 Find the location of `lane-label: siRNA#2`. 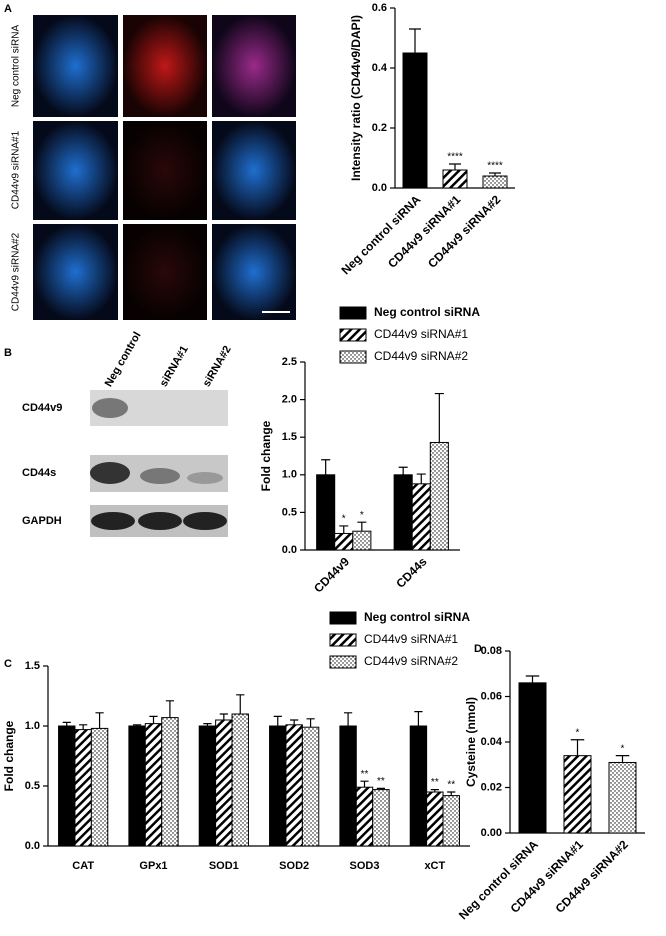

lane-label: siRNA#2 is located at coordinates (217, 366).